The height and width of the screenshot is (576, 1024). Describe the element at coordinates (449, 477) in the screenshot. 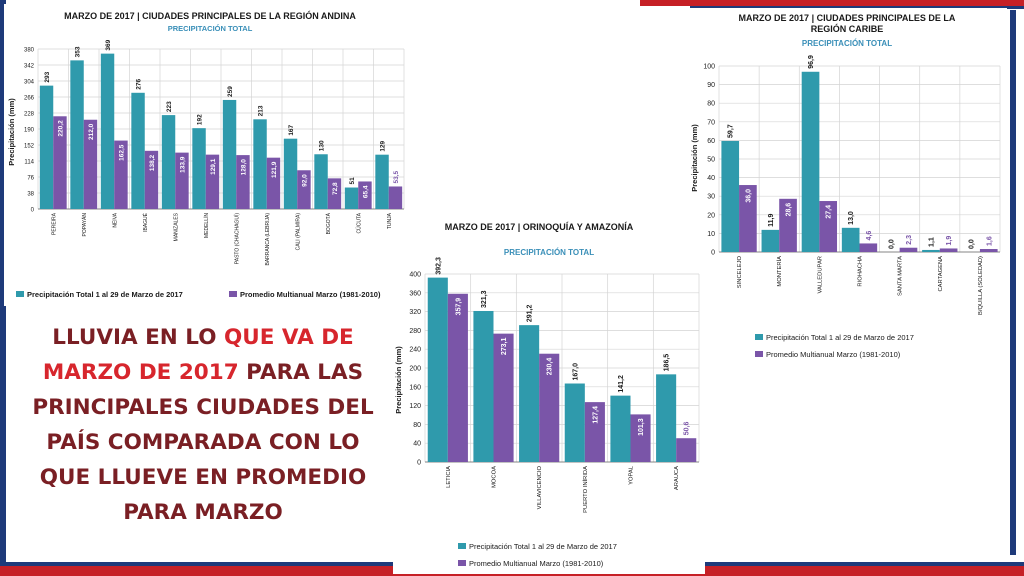

I see `category-label: LETICIA` at that location.